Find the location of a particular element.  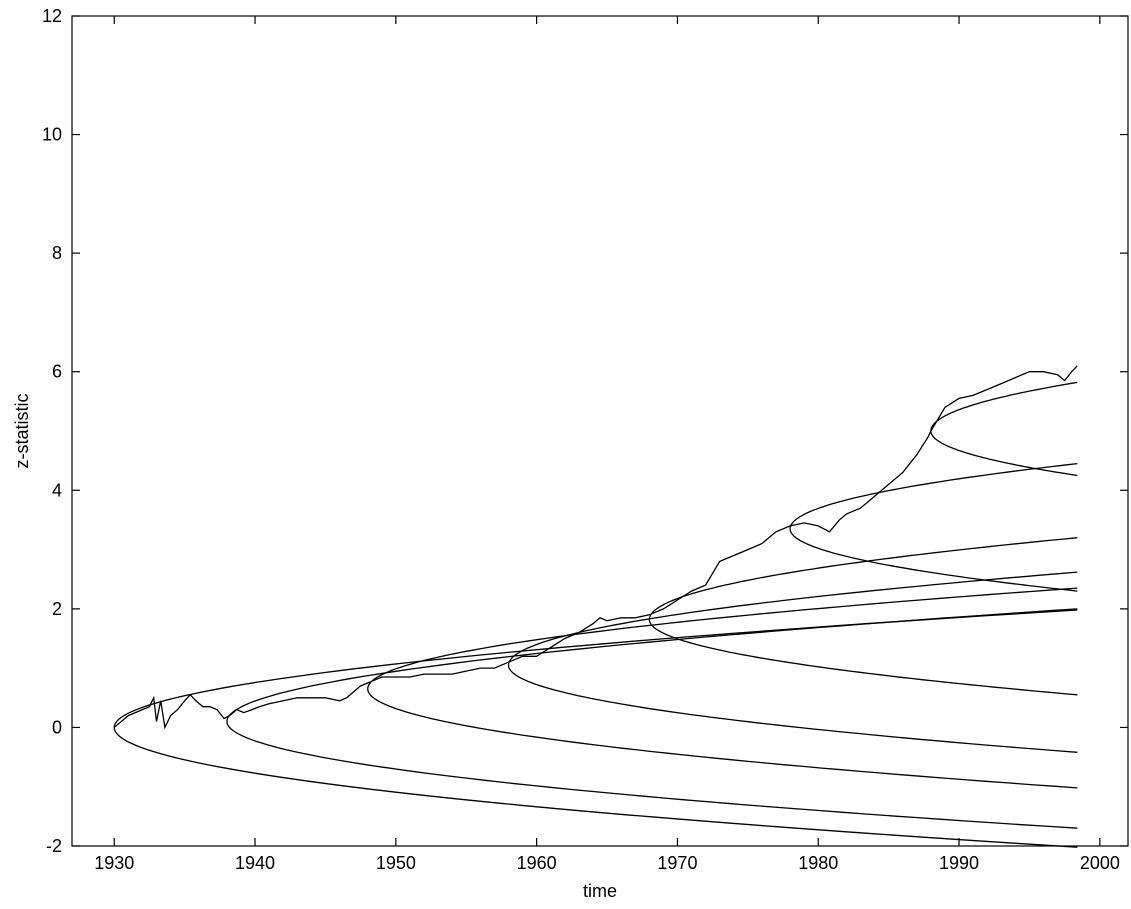

y-tick-label: 6 is located at coordinates (57, 372).